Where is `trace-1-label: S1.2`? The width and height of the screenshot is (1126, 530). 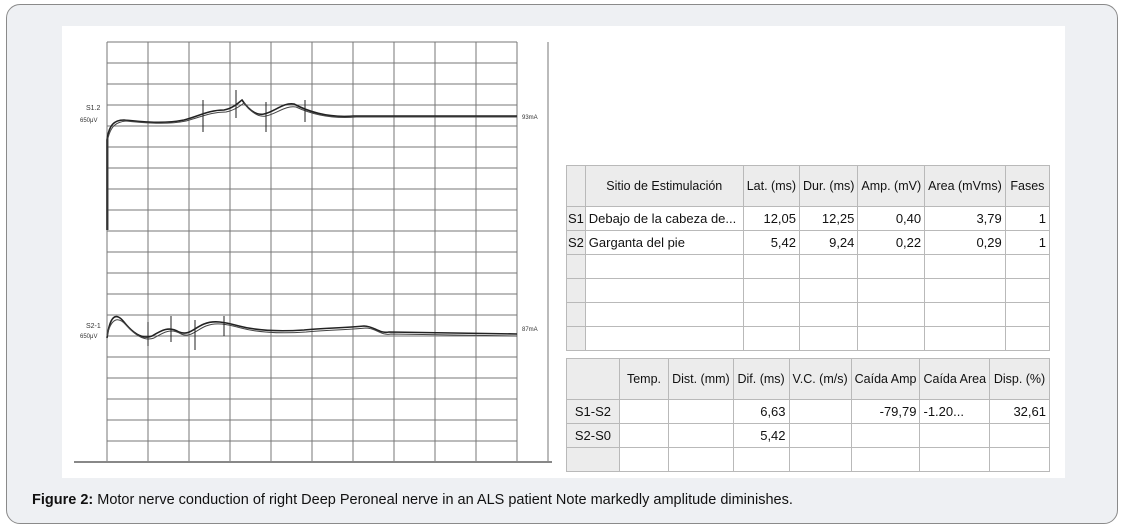
trace-1-label: S1.2 is located at coordinates (93, 108).